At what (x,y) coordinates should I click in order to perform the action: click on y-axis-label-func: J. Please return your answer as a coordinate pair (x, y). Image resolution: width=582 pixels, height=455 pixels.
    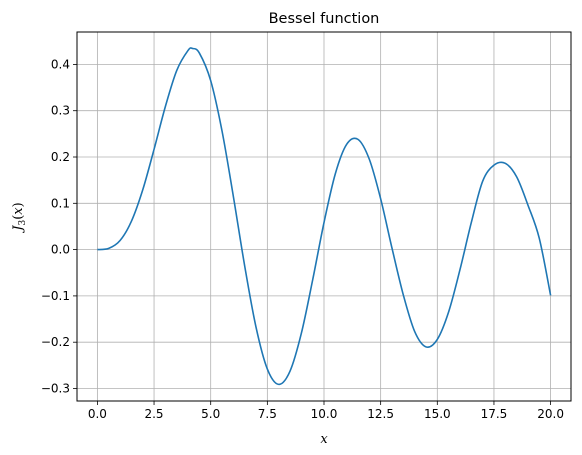
    Looking at the image, I should click on (18, 229).